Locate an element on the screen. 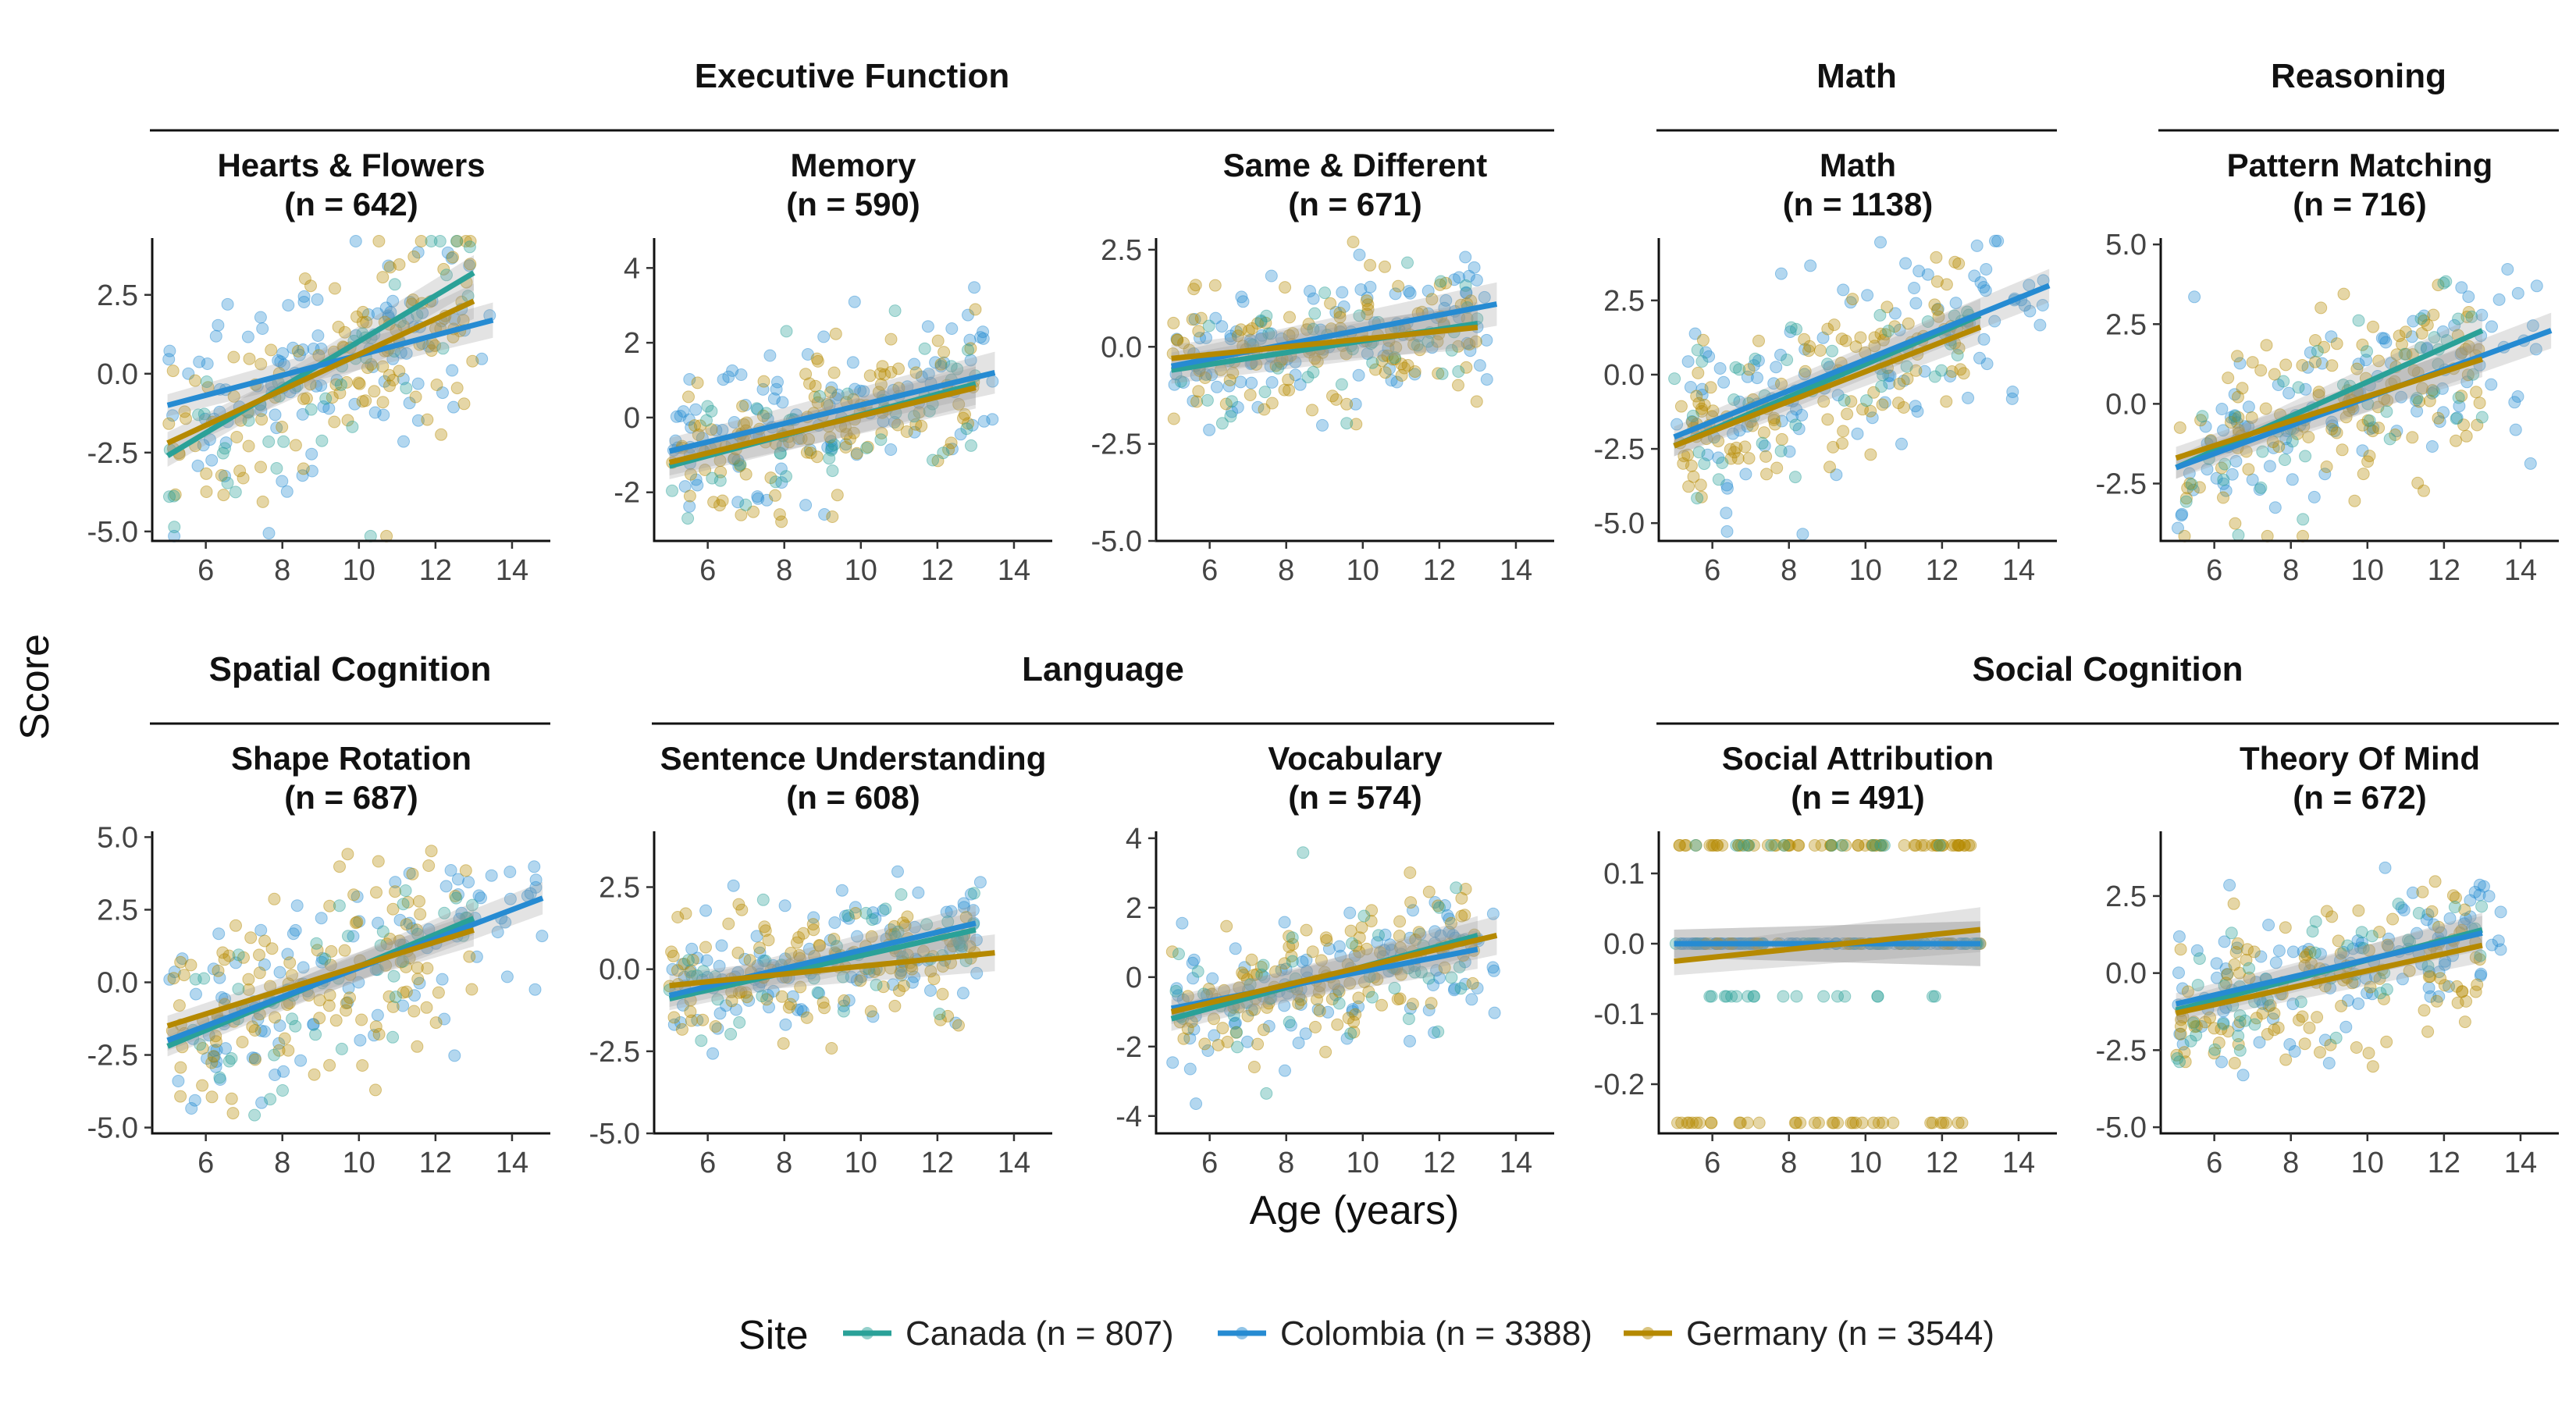 This screenshot has width=2576, height=1405. panel-n: (n = 687) is located at coordinates (351, 797).